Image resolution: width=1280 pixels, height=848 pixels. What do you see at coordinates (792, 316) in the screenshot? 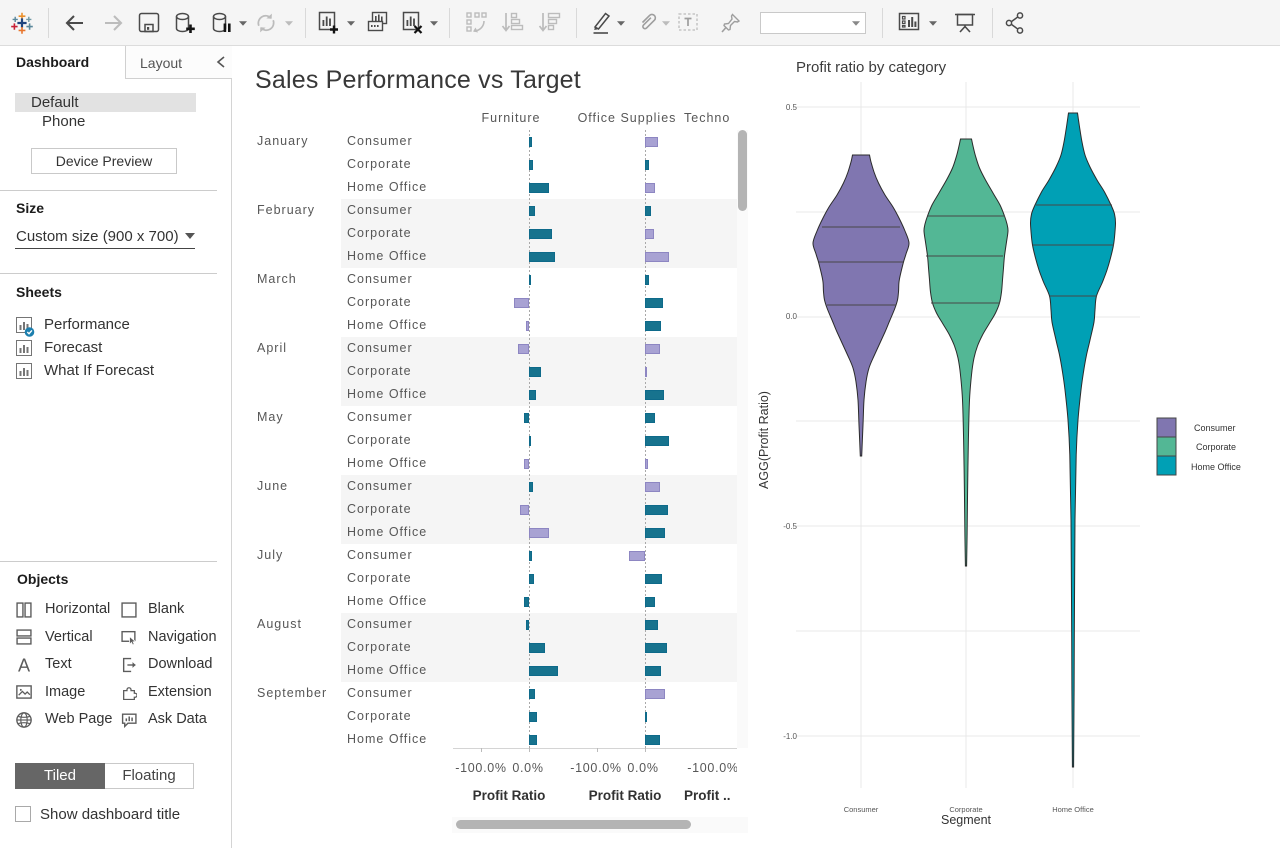
I see `svg-text: 0.0` at bounding box center [792, 316].